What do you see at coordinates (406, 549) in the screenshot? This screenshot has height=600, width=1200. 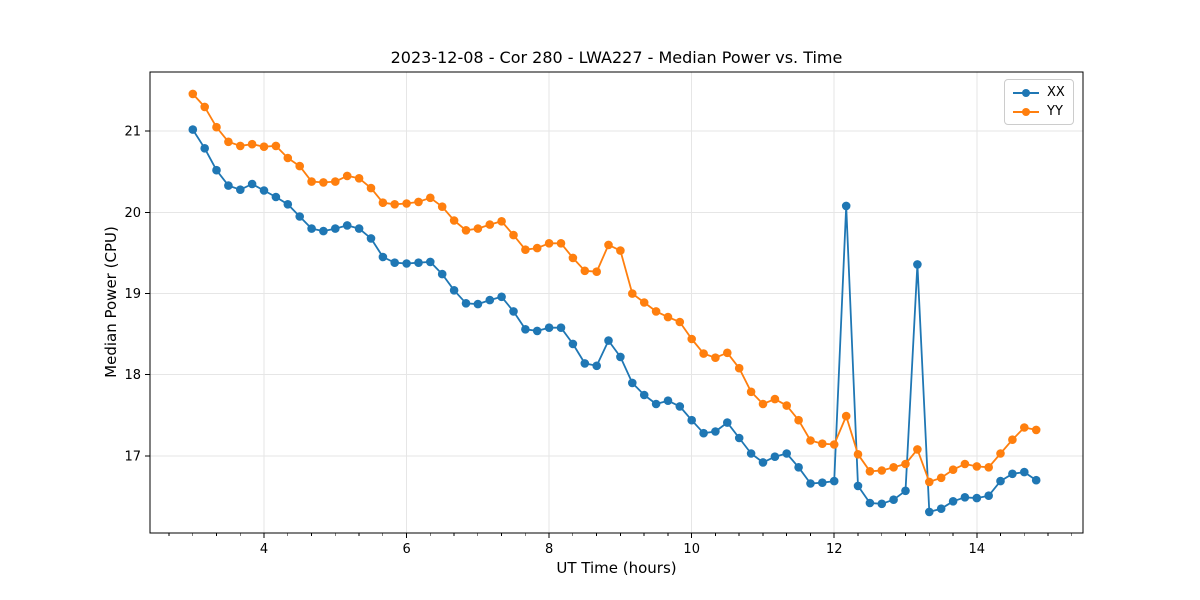 I see `x-tick-label: 6` at bounding box center [406, 549].